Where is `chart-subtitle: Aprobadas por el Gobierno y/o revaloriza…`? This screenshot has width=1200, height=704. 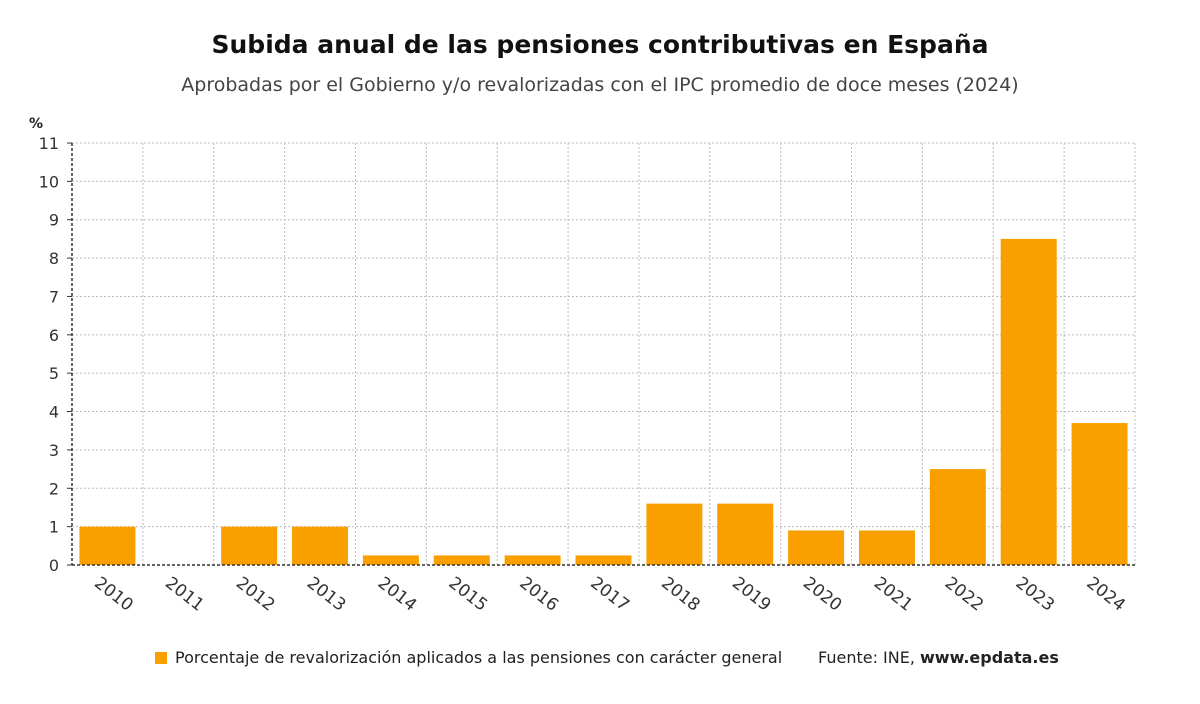
chart-subtitle: Aprobadas por el Gobierno y/o revaloriza… is located at coordinates (600, 85).